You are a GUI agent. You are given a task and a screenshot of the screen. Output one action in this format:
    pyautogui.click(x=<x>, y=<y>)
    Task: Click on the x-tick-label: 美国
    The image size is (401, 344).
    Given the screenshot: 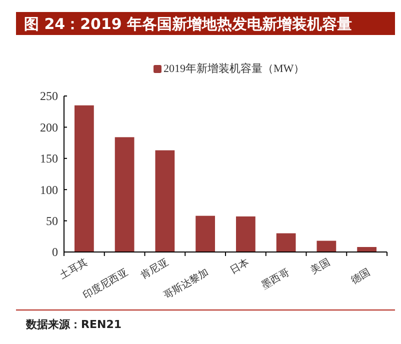 What is the action you would take?
    pyautogui.click(x=320, y=266)
    